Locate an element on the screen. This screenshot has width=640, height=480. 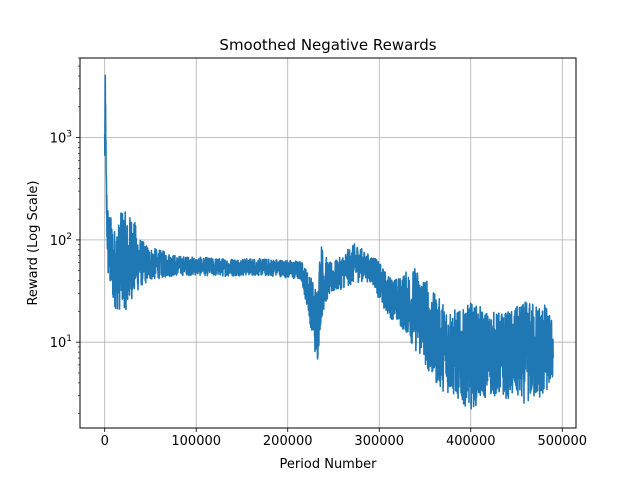
x-tick-label: 500000 is located at coordinates (562, 441).